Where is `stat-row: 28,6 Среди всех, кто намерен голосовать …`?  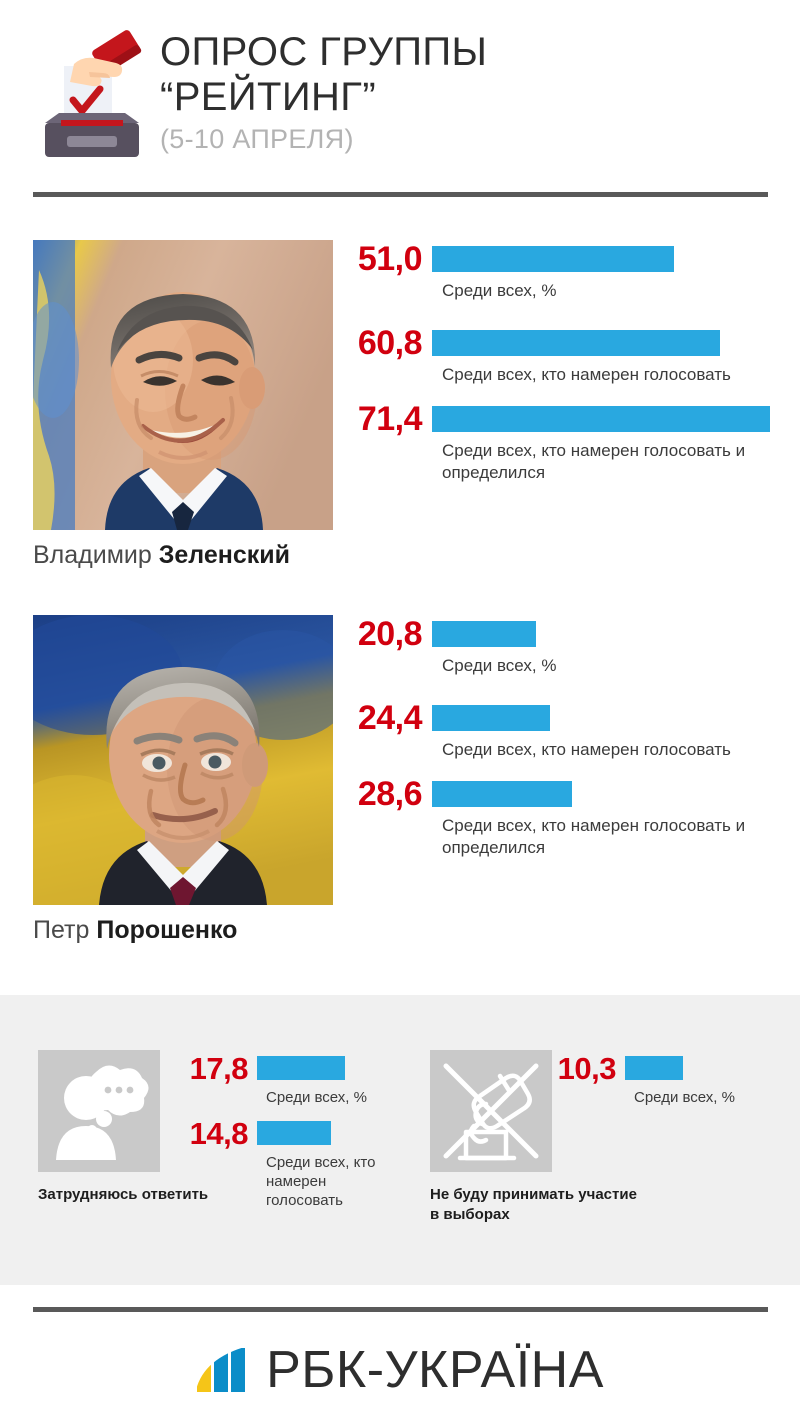 stat-row: 28,6 Среди всех, кто намерен голосовать … is located at coordinates (568, 817).